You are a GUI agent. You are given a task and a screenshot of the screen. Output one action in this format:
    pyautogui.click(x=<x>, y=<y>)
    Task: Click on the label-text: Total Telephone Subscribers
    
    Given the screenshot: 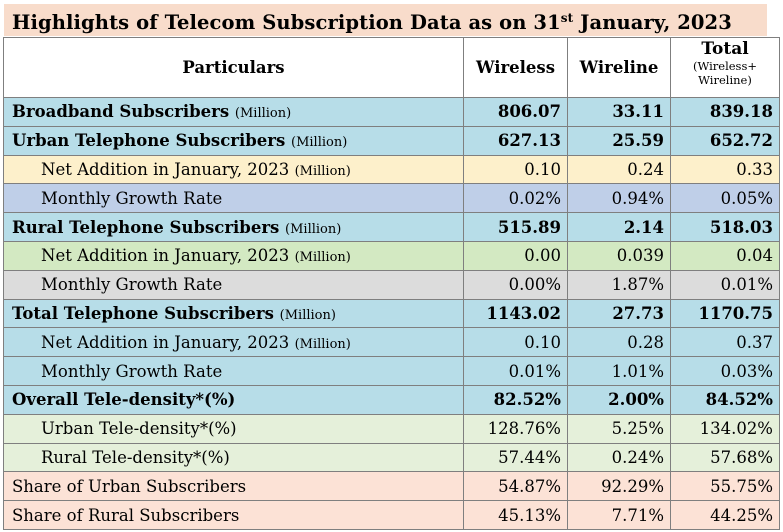 What is the action you would take?
    pyautogui.click(x=143, y=313)
    